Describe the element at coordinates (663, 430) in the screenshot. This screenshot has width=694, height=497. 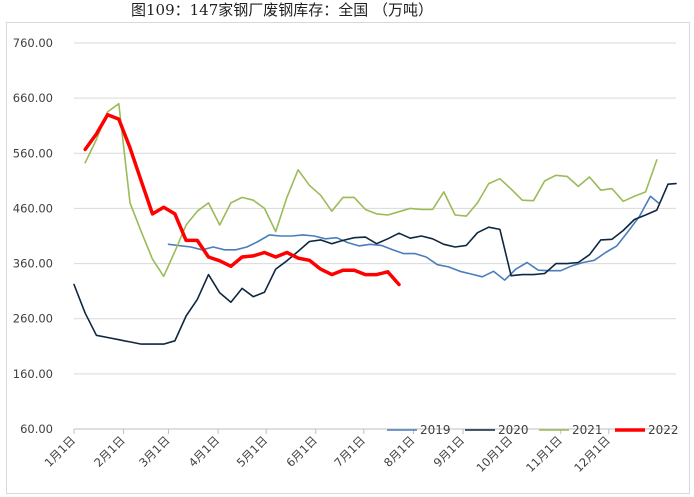
I see `legend-label-2022: 2022` at that location.